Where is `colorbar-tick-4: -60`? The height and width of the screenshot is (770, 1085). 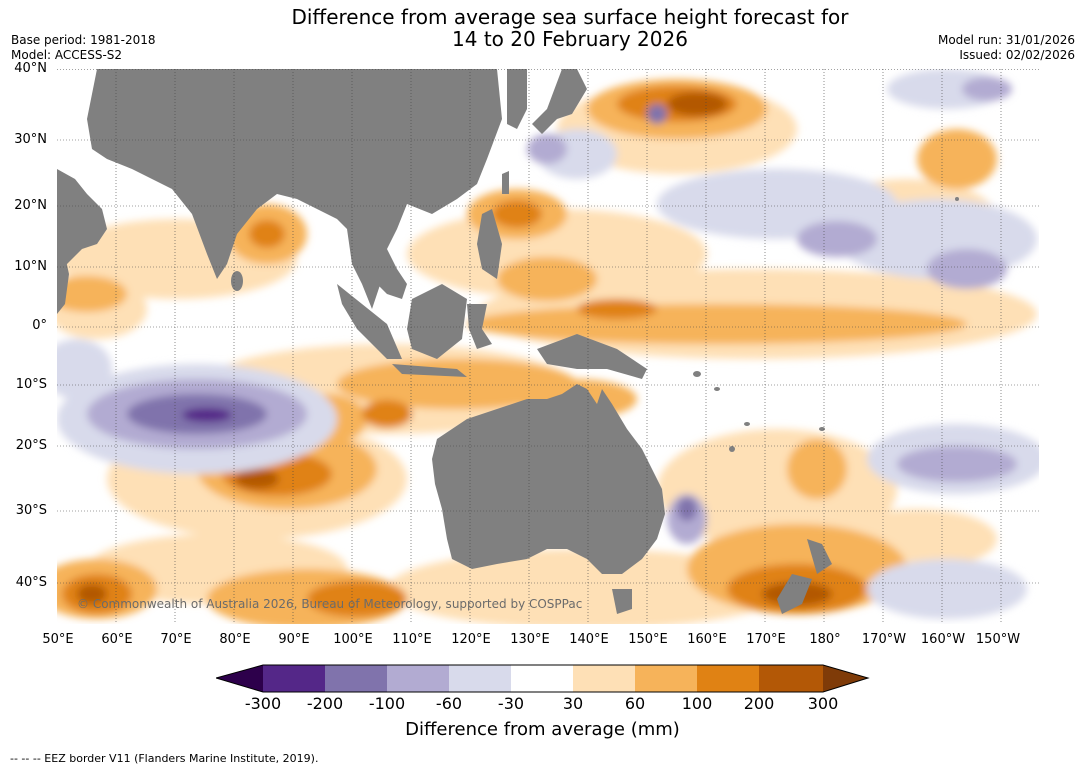 colorbar-tick-4: -60 is located at coordinates (449, 703).